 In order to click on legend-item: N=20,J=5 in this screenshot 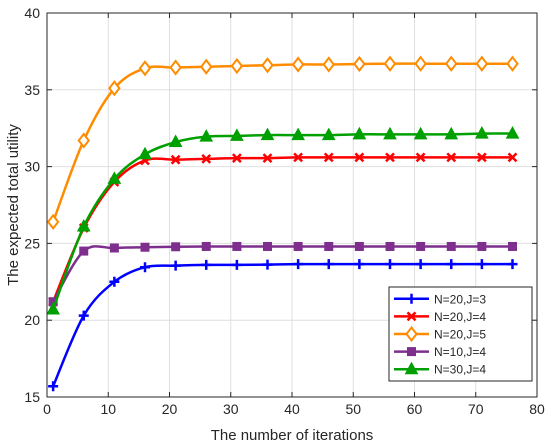, I will do `click(440, 334)`.